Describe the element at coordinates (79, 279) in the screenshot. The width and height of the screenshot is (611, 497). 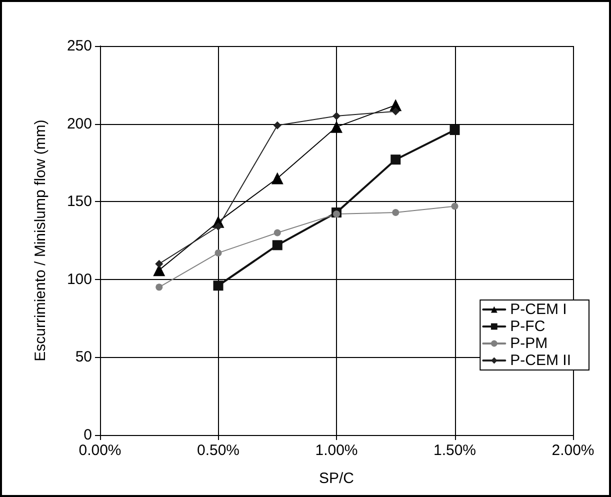
I see `y-tick-label: 100` at that location.